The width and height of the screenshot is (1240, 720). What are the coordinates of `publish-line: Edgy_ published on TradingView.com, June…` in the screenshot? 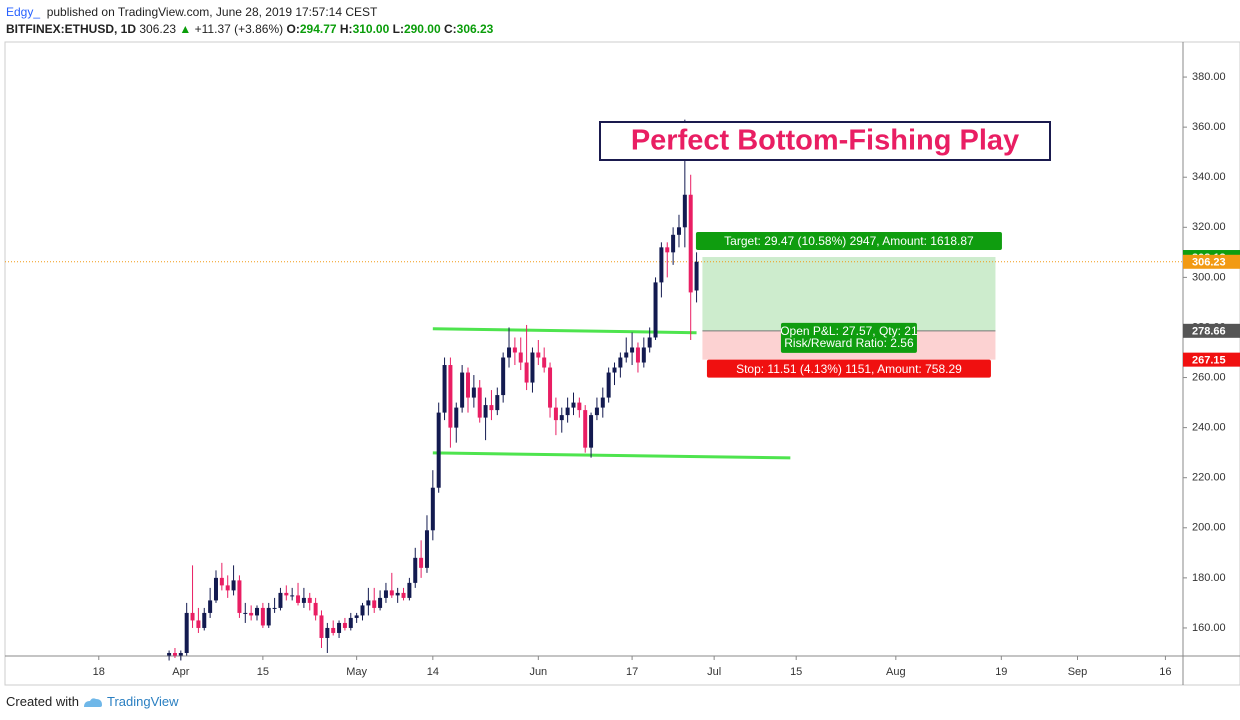 It's located at (249, 12).